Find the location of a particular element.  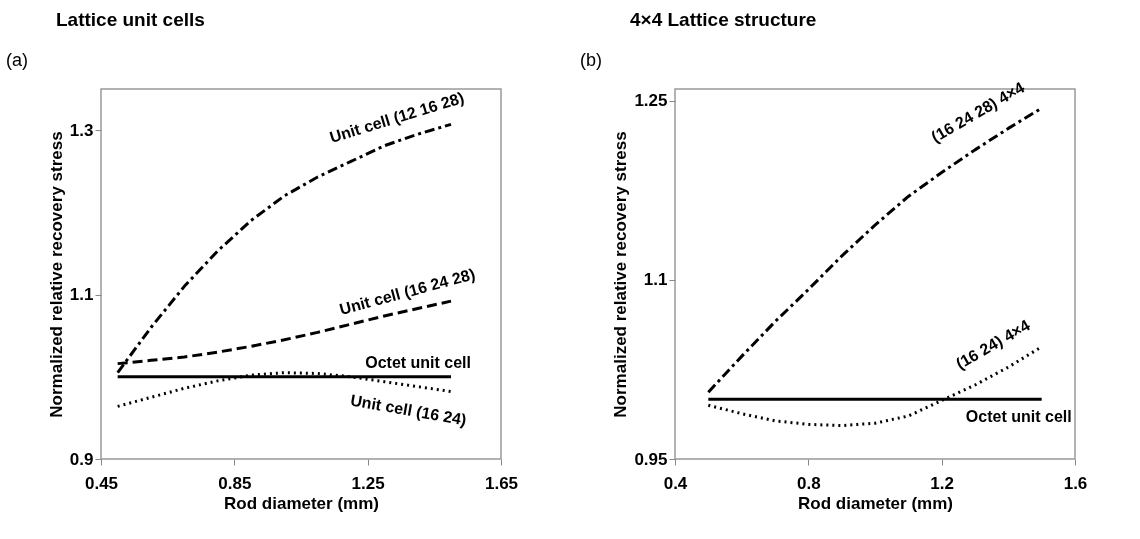

x-tick-label: 1.2 is located at coordinates (942, 483).